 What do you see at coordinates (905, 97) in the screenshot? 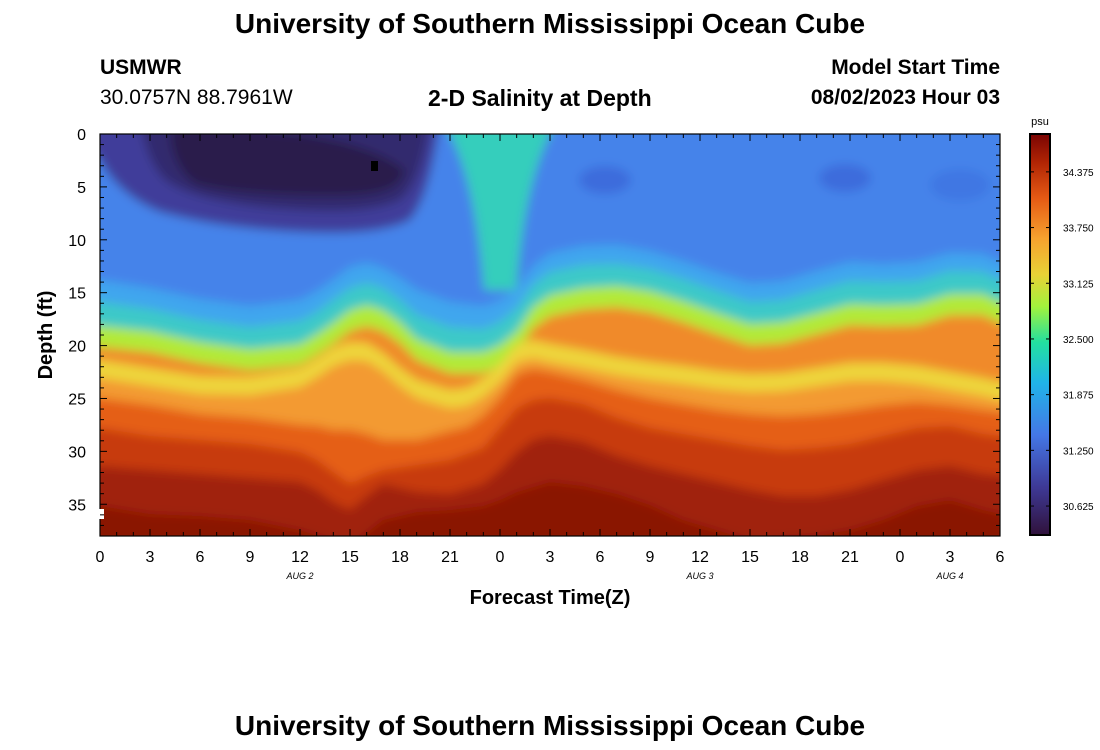
I see `model-start-time: 08/02/2023 Hour 03` at bounding box center [905, 97].